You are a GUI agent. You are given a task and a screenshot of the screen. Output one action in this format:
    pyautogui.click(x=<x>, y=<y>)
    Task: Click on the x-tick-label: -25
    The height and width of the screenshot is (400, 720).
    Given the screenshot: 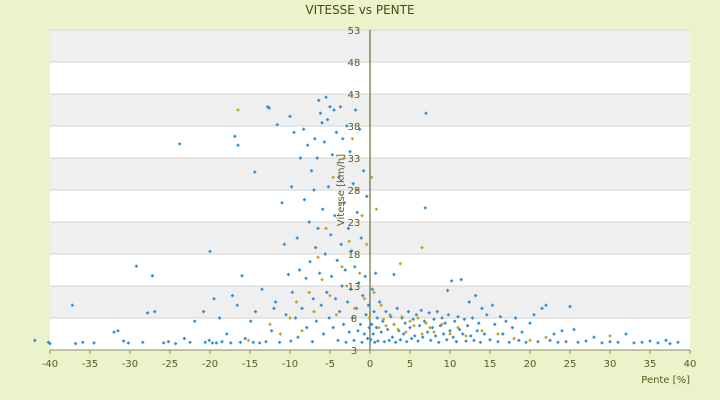 What is the action you would take?
    pyautogui.click(x=170, y=364)
    